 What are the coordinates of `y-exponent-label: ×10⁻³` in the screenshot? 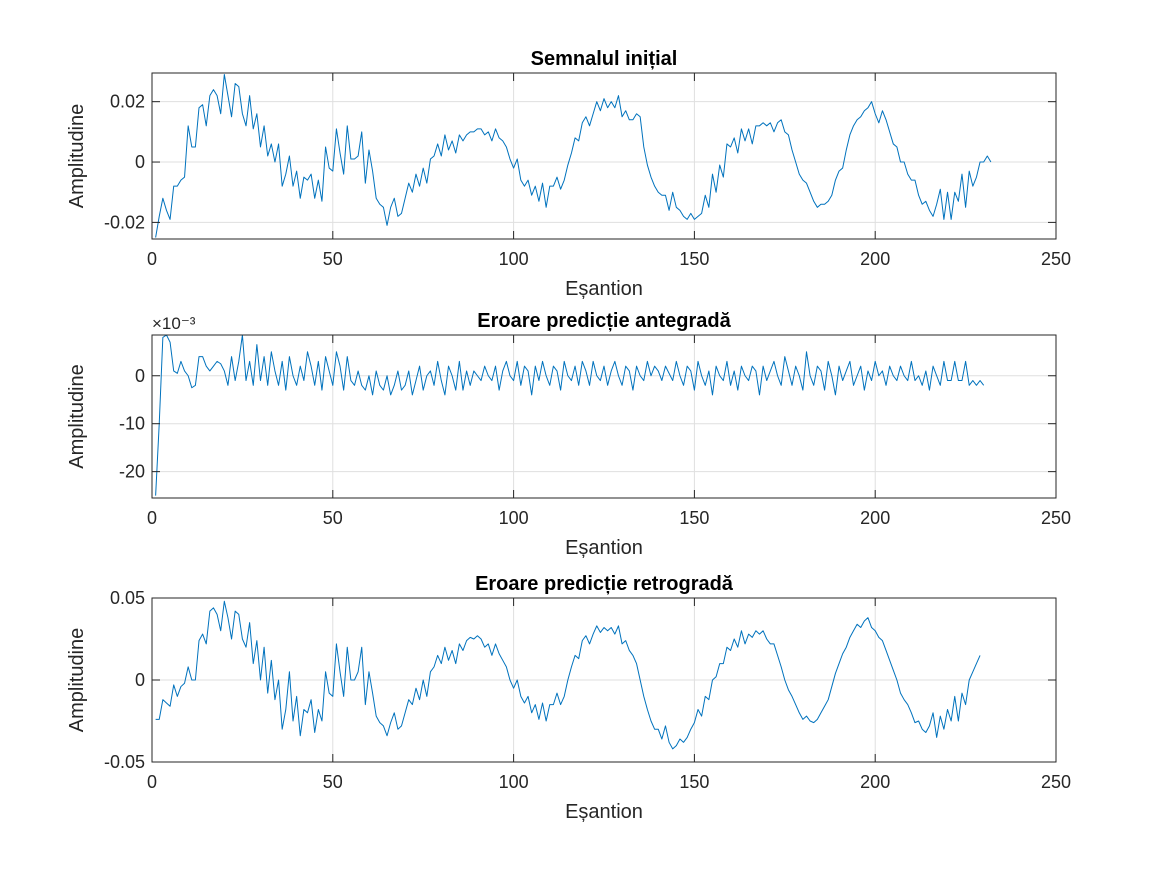 It's located at (174, 323).